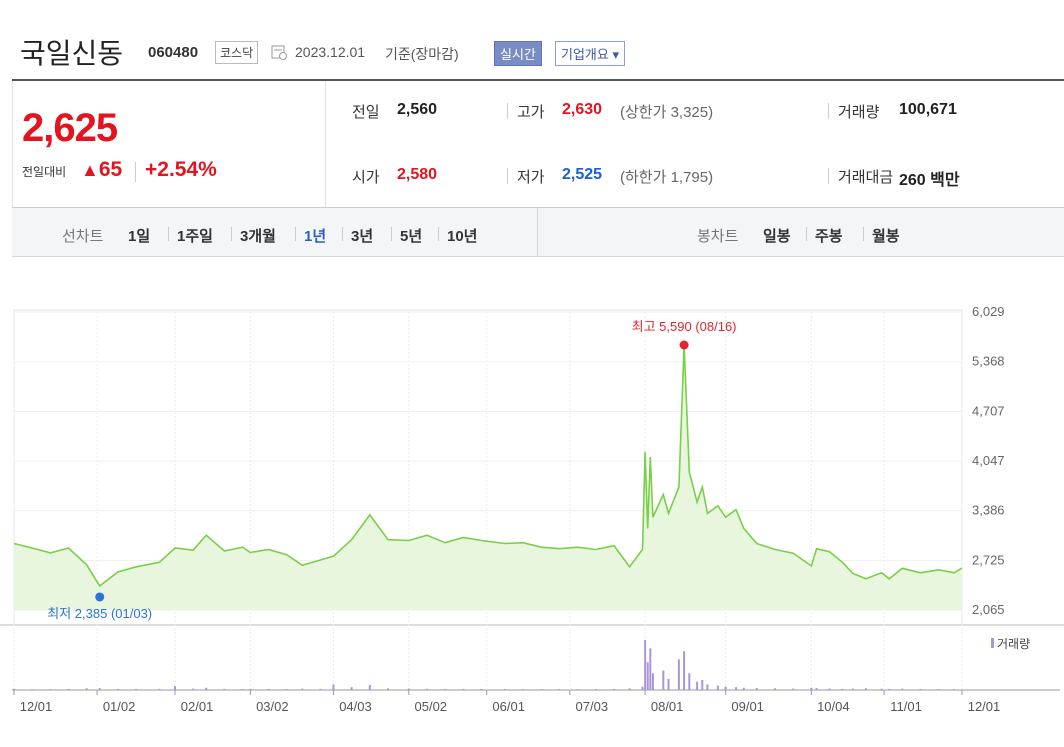 The image size is (1064, 747). Describe the element at coordinates (258, 236) in the screenshot. I see `period-tab: 3개월` at that location.